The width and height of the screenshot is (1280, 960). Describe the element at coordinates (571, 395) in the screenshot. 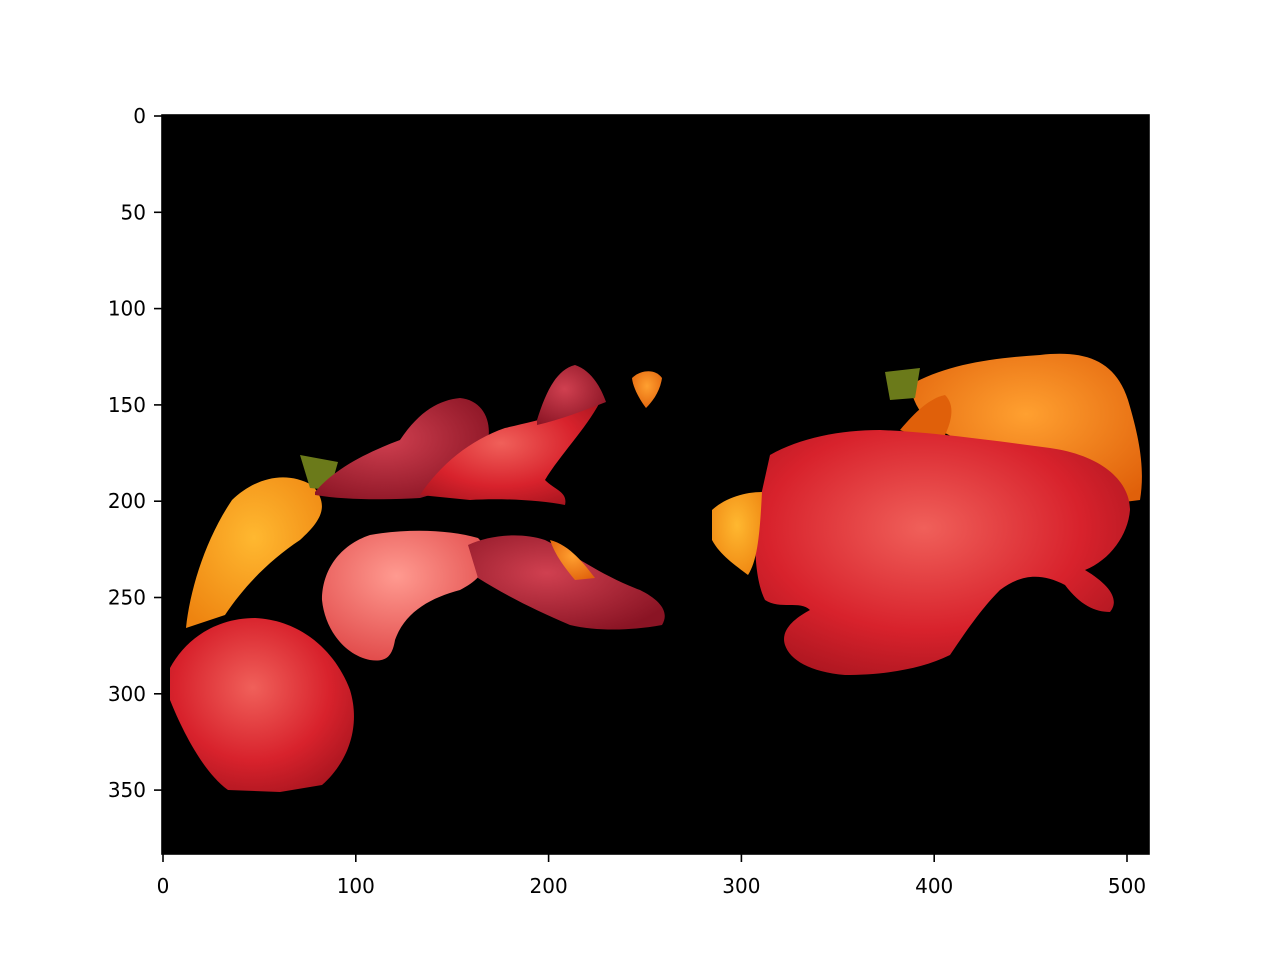

I see `dark-red-pepper-top-piece` at that location.